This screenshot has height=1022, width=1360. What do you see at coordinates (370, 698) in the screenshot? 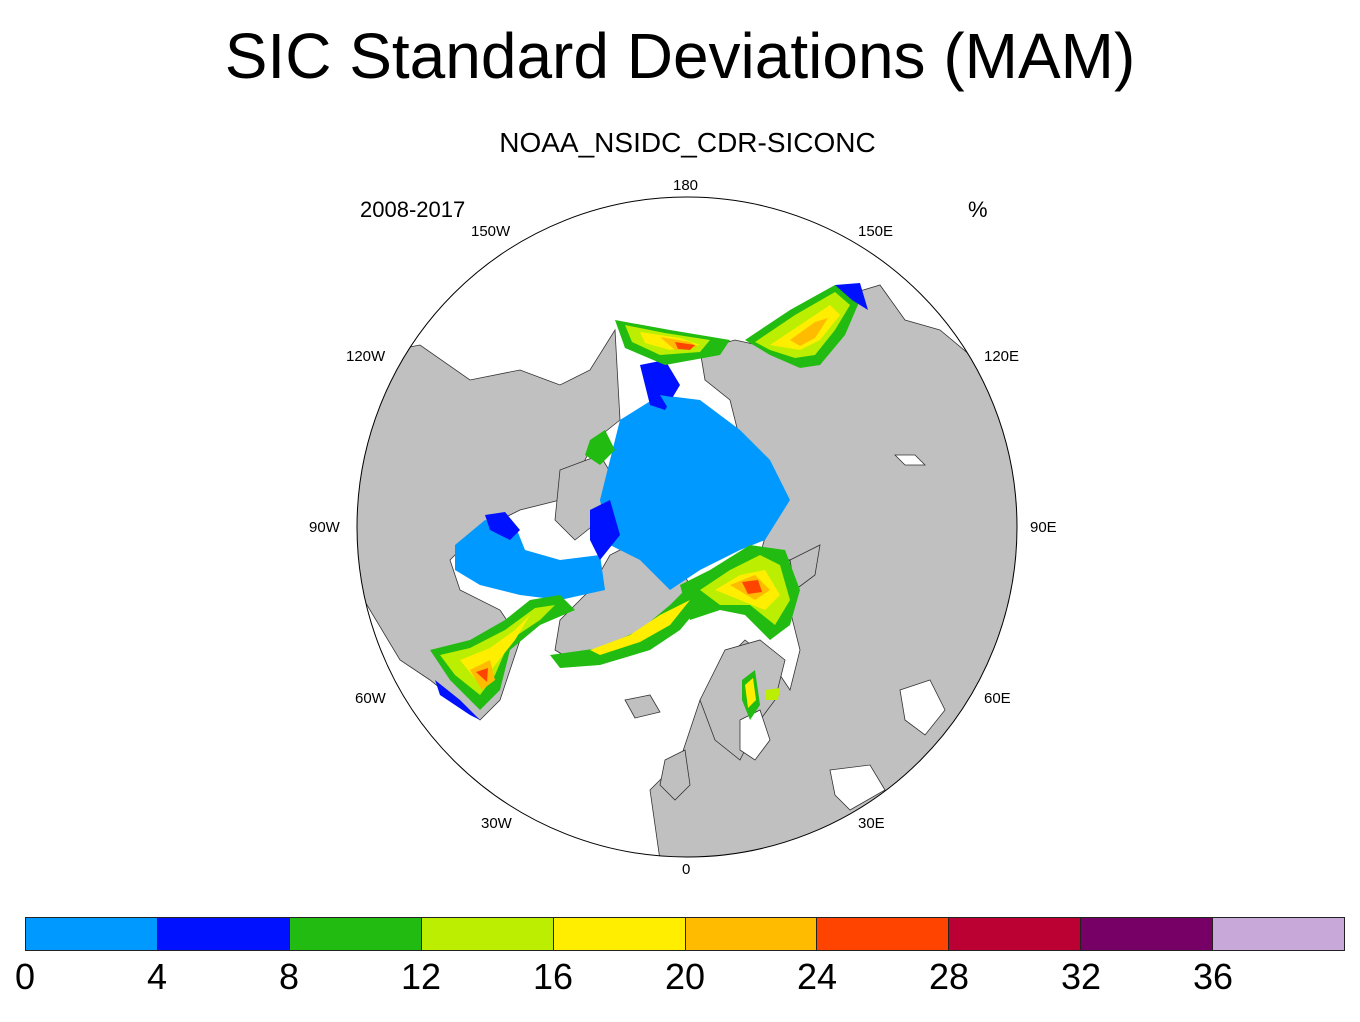
I see `lon-label-60w: 60W` at bounding box center [370, 698].